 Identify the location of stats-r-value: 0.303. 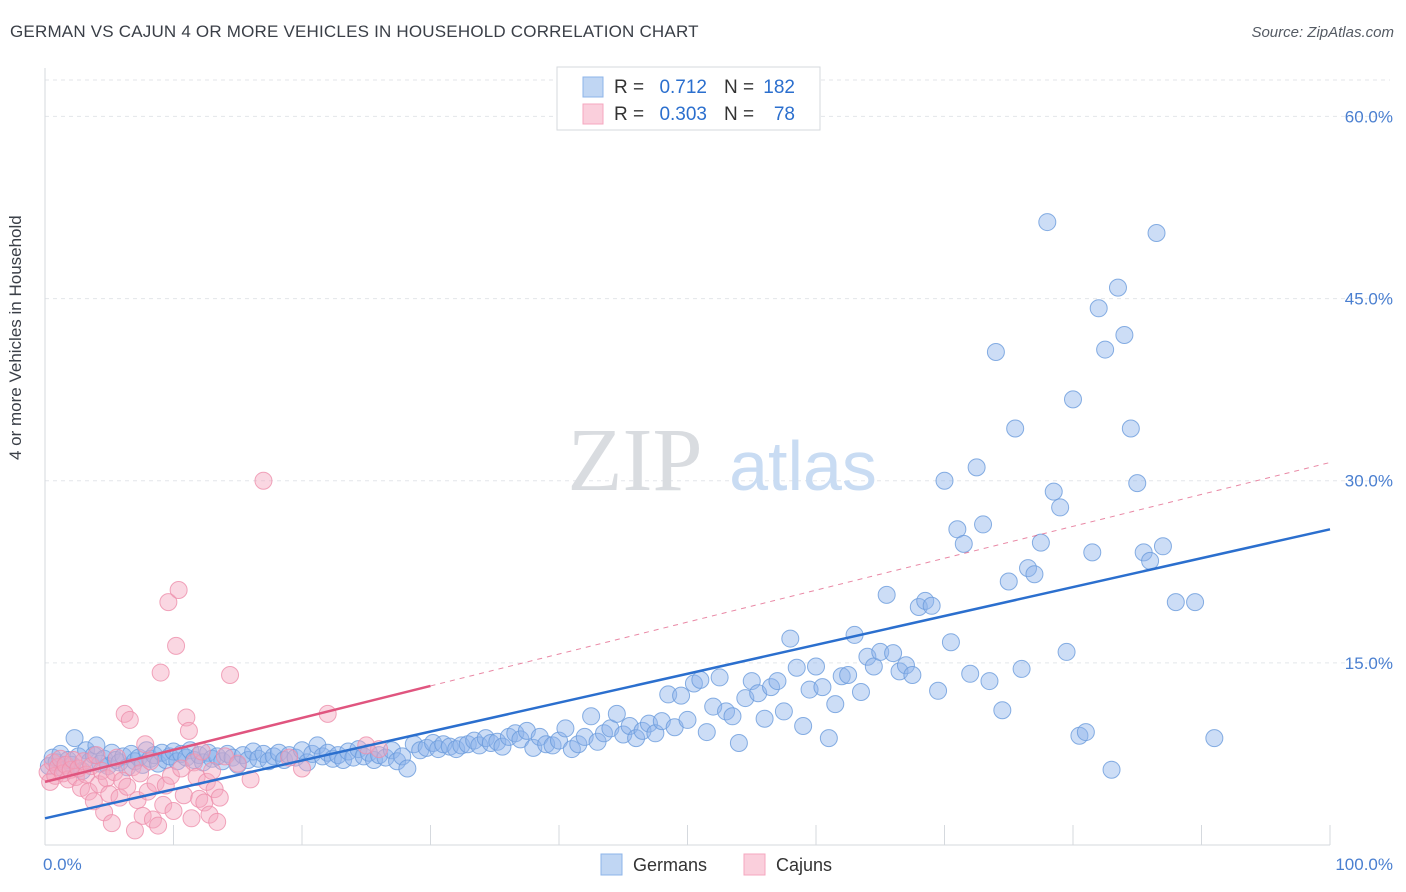
(683, 114).